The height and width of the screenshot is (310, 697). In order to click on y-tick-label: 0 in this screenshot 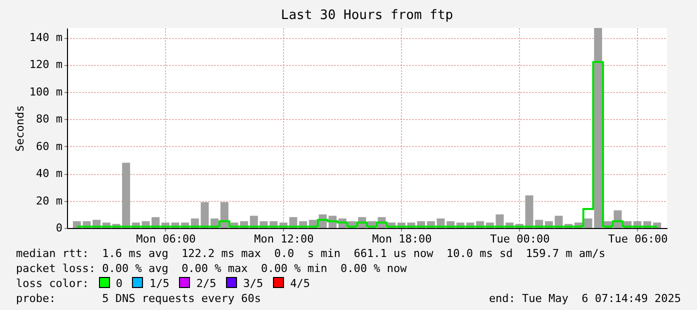, I will do `click(59, 228)`.